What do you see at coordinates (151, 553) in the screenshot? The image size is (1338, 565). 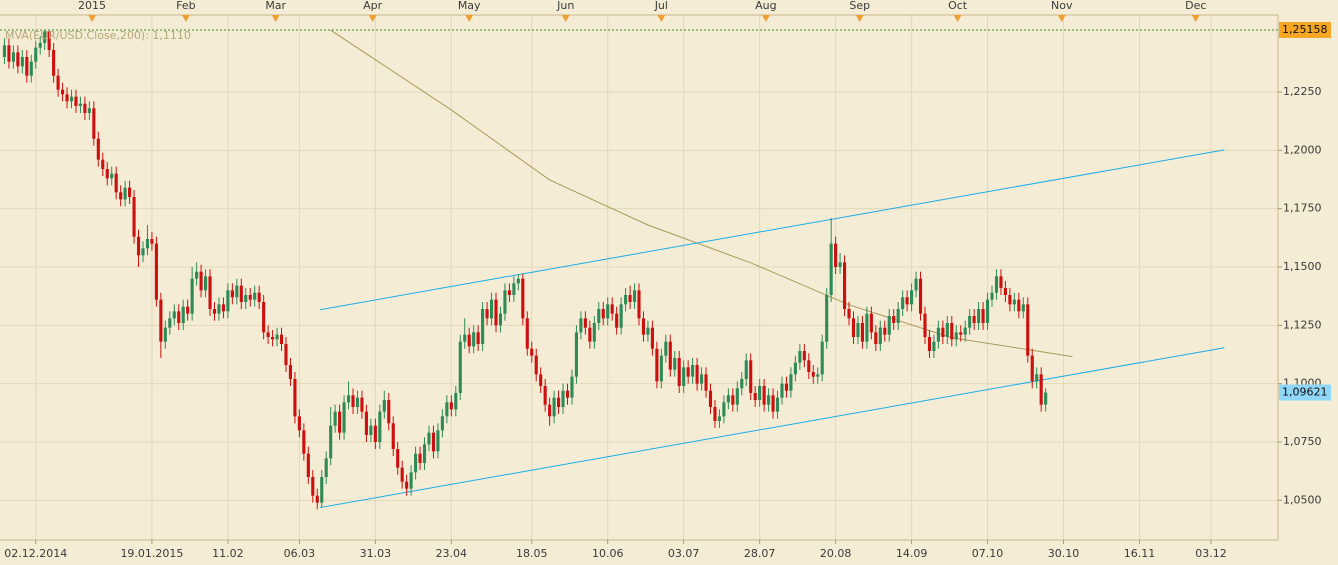 I see `x-tick-label: 19.01.2015` at bounding box center [151, 553].